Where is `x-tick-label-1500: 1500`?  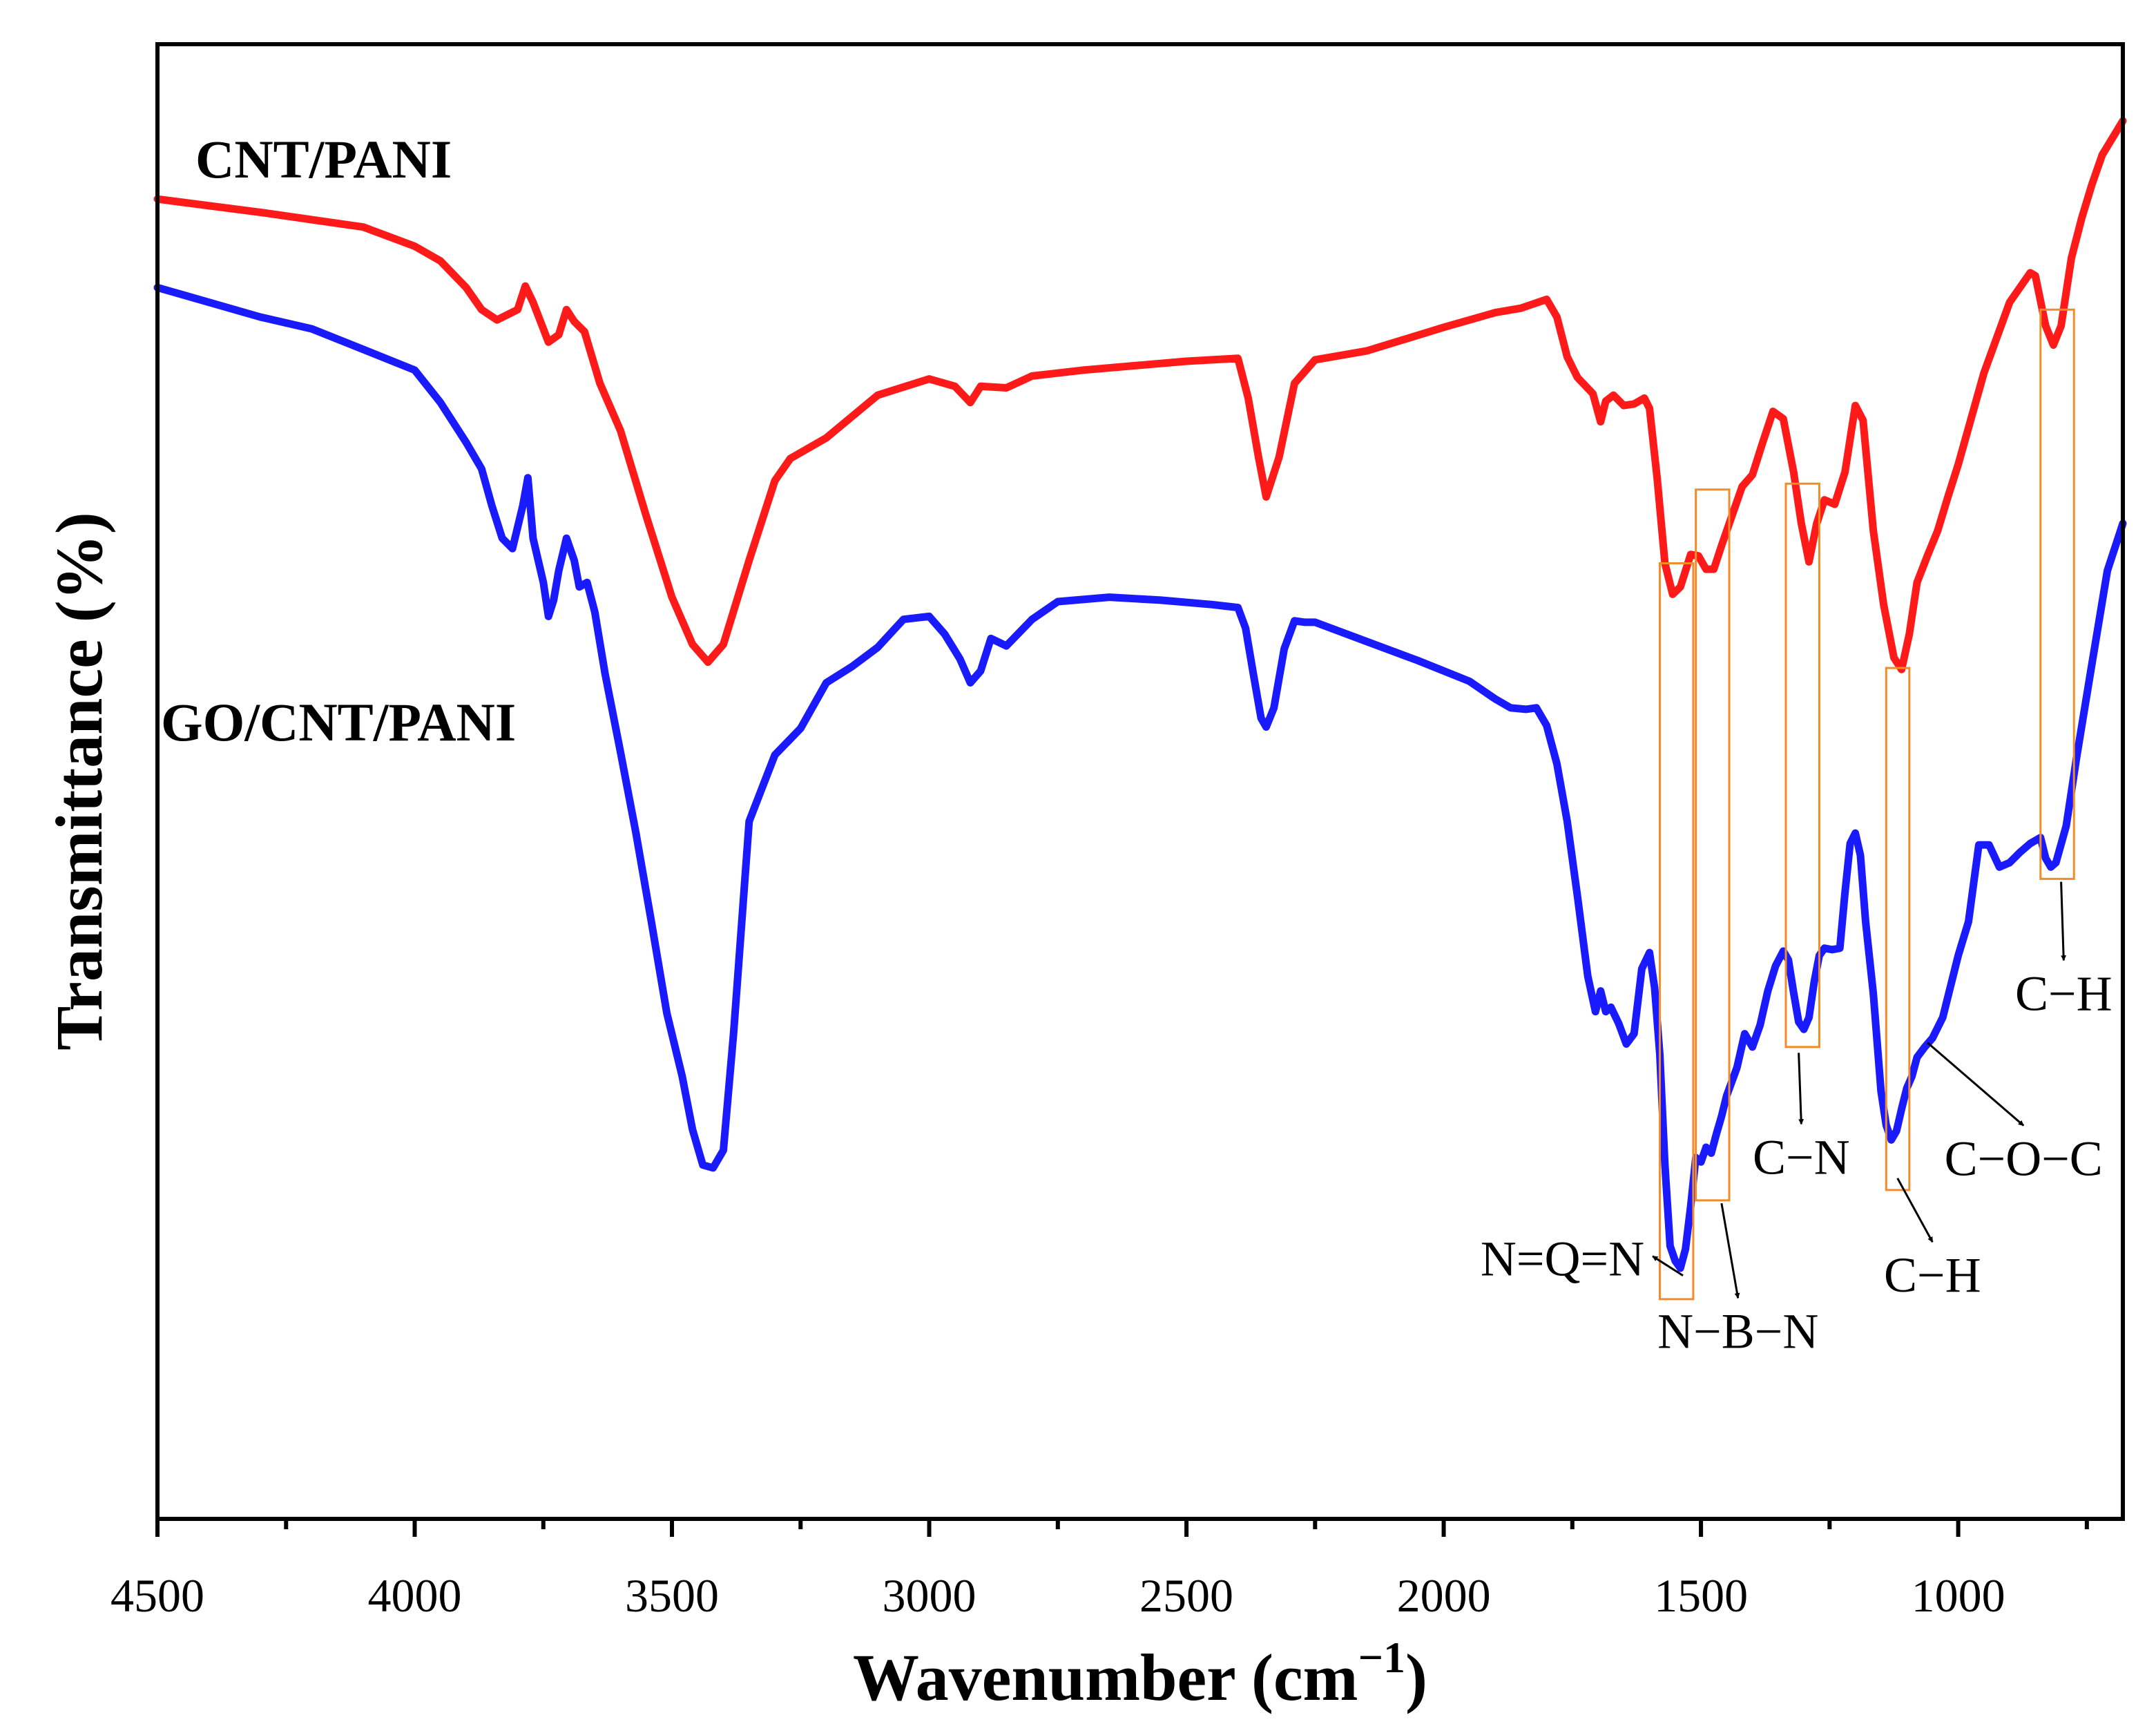 x-tick-label-1500: 1500 is located at coordinates (1701, 1596).